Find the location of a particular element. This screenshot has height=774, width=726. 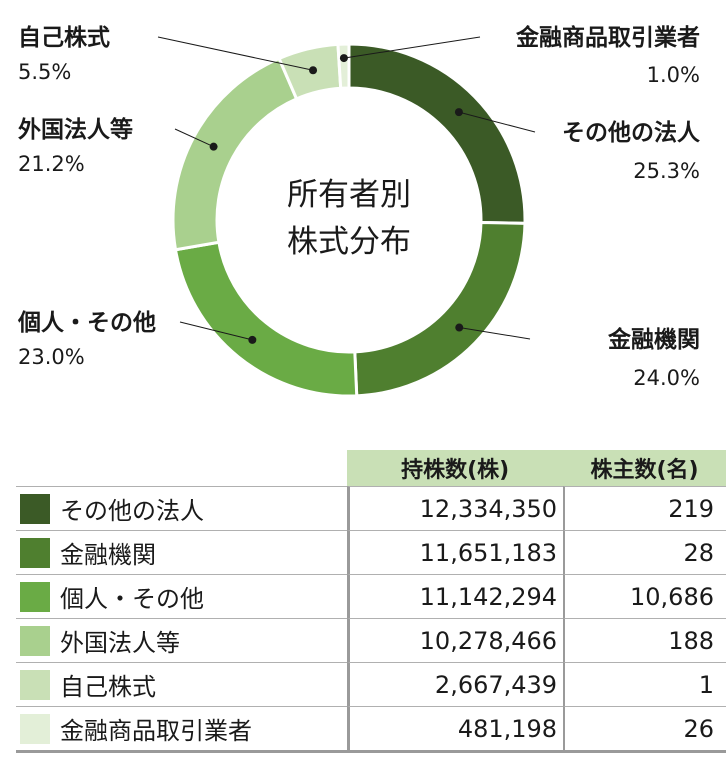

slice-label-value-6: 1.0% is located at coordinates (673, 75).